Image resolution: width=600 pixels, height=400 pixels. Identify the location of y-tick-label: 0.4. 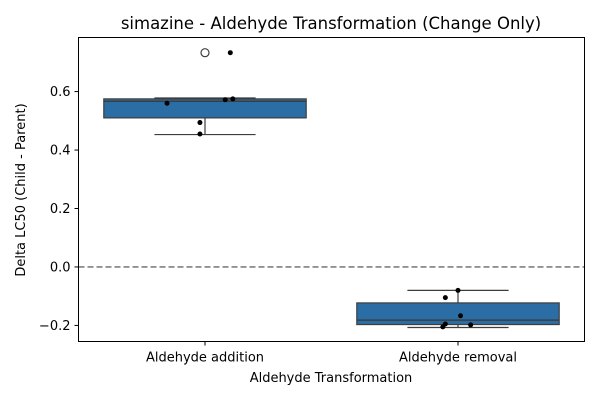
(60, 151).